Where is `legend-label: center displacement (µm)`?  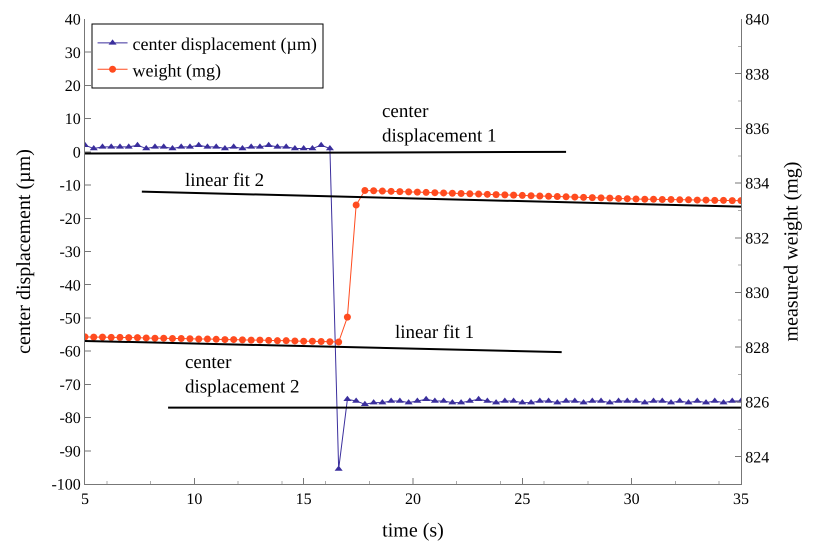 legend-label: center displacement (µm) is located at coordinates (224, 44).